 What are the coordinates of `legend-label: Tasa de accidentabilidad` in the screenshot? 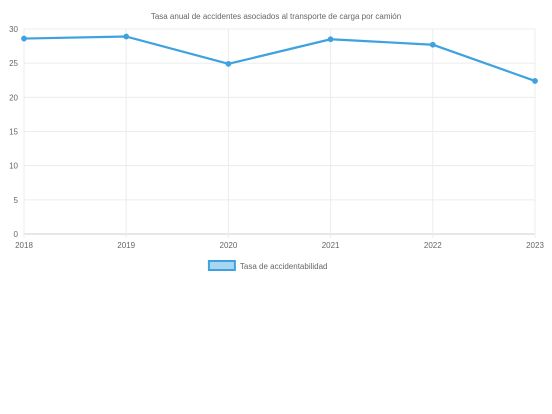 It's located at (284, 266).